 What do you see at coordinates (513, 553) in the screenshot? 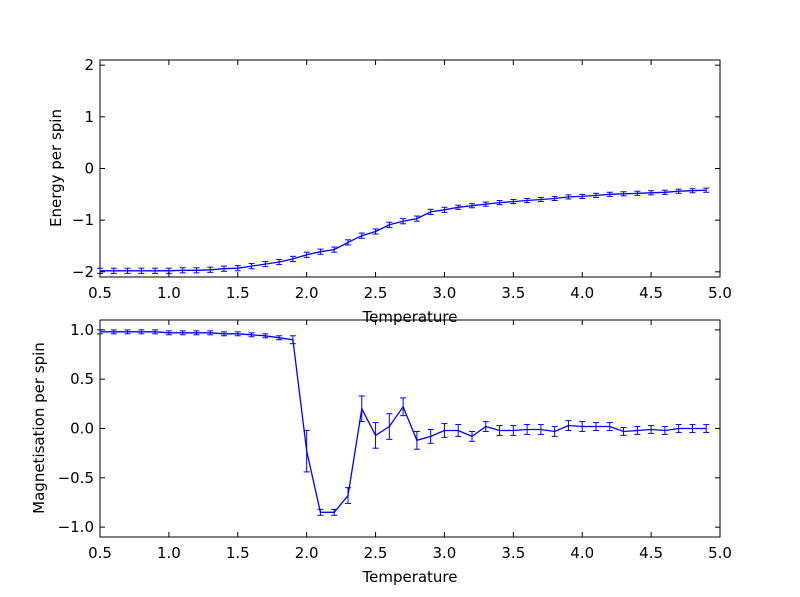
I see `magnetisation-x-tick-label: 3.5` at bounding box center [513, 553].